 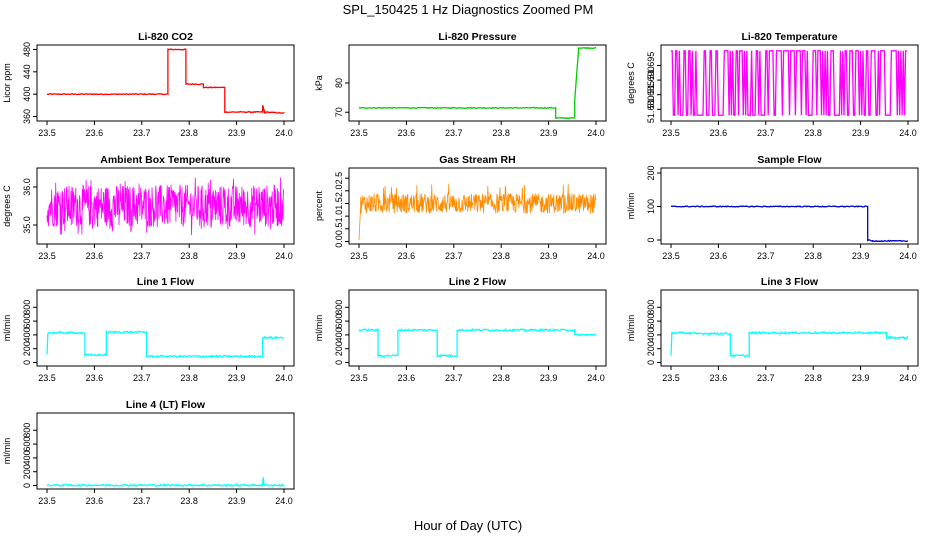 What do you see at coordinates (27, 187) in the screenshot?
I see `y-tick-label: 36.0` at bounding box center [27, 187].